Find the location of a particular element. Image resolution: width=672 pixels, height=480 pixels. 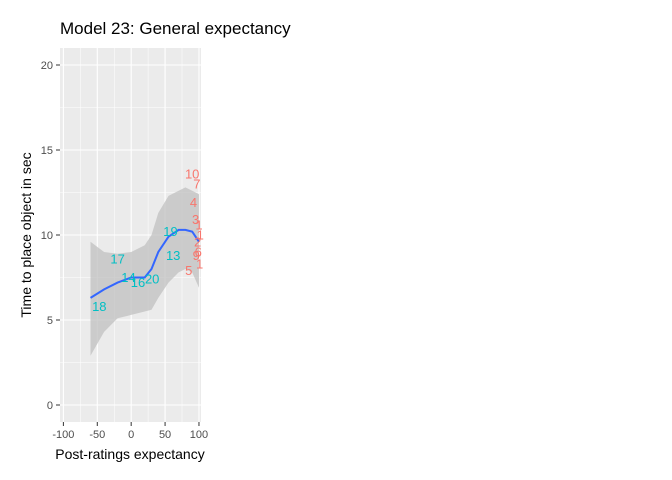

point-label: 10 is located at coordinates (192, 173).